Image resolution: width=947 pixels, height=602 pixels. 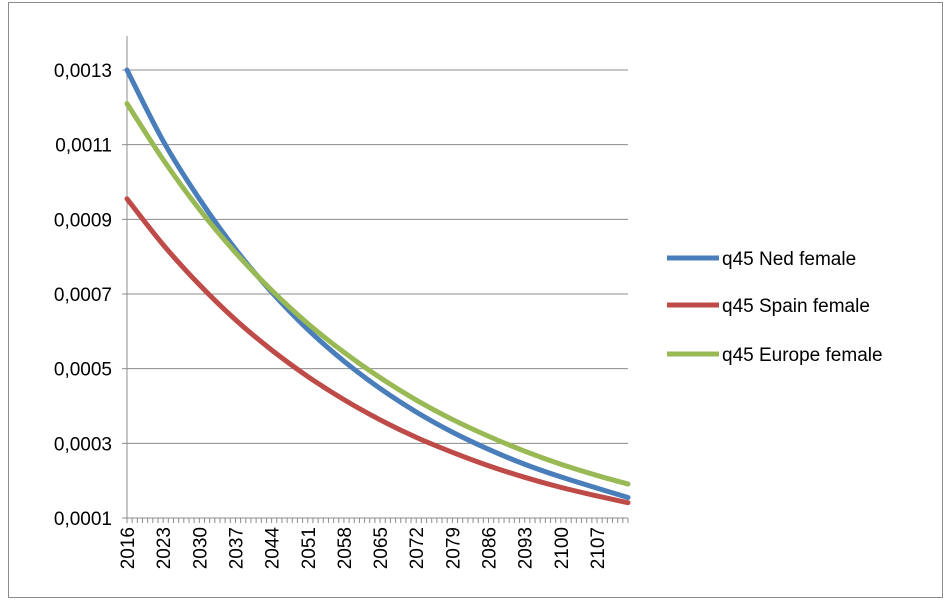 I want to click on x-tick-label: 2079, so click(x=453, y=548).